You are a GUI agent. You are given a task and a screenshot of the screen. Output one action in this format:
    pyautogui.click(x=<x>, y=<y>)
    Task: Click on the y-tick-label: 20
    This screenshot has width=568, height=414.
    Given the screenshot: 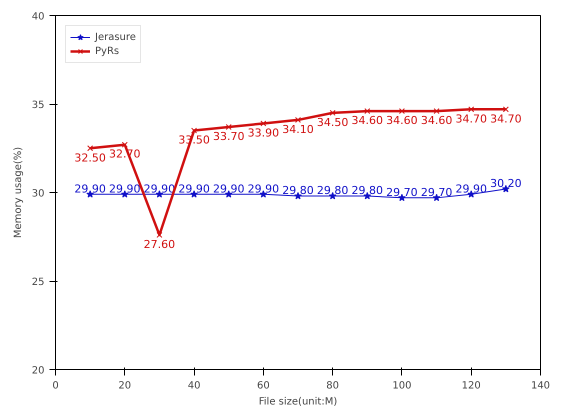 What is the action you would take?
    pyautogui.click(x=38, y=371)
    